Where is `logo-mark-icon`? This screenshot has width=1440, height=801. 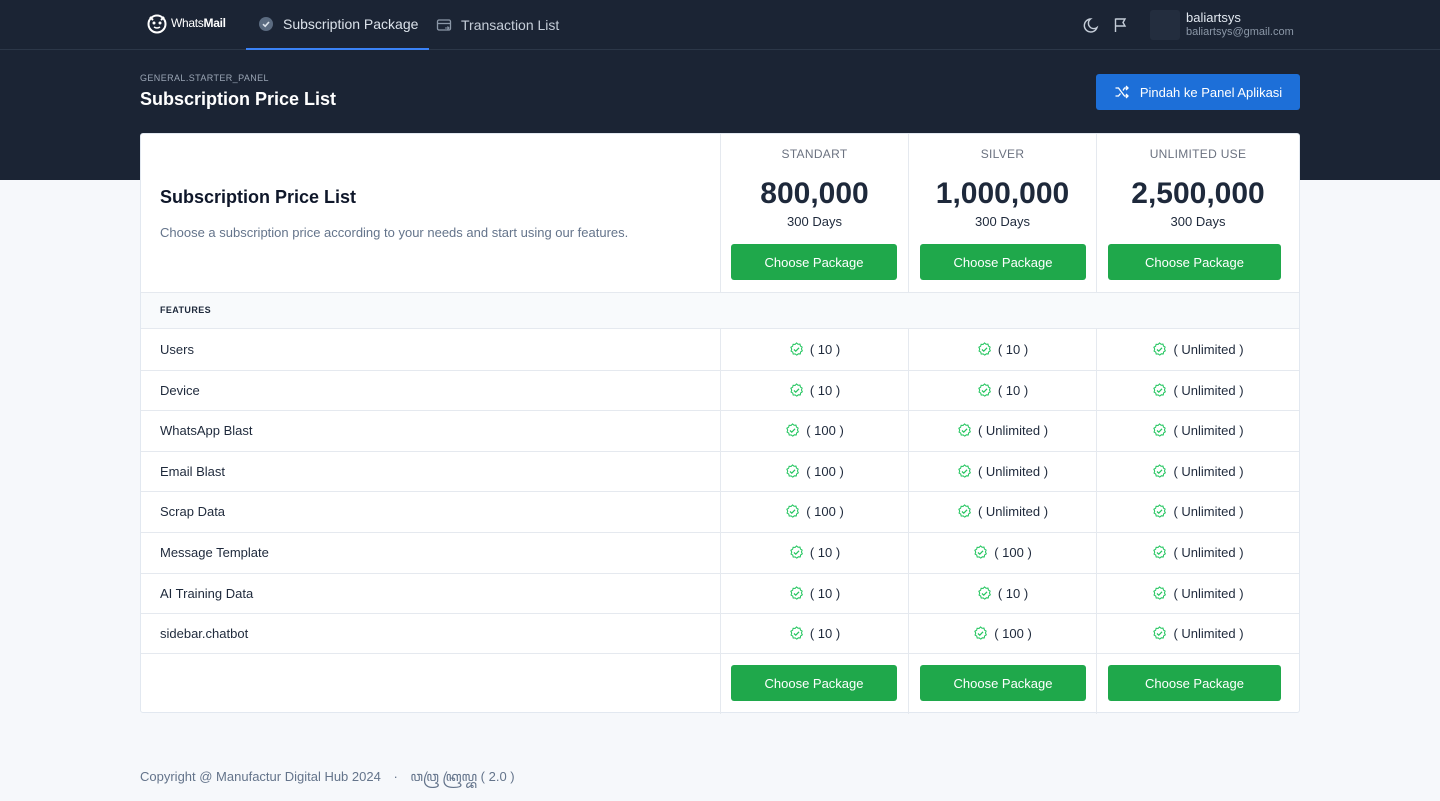 logo-mark-icon is located at coordinates (157, 24).